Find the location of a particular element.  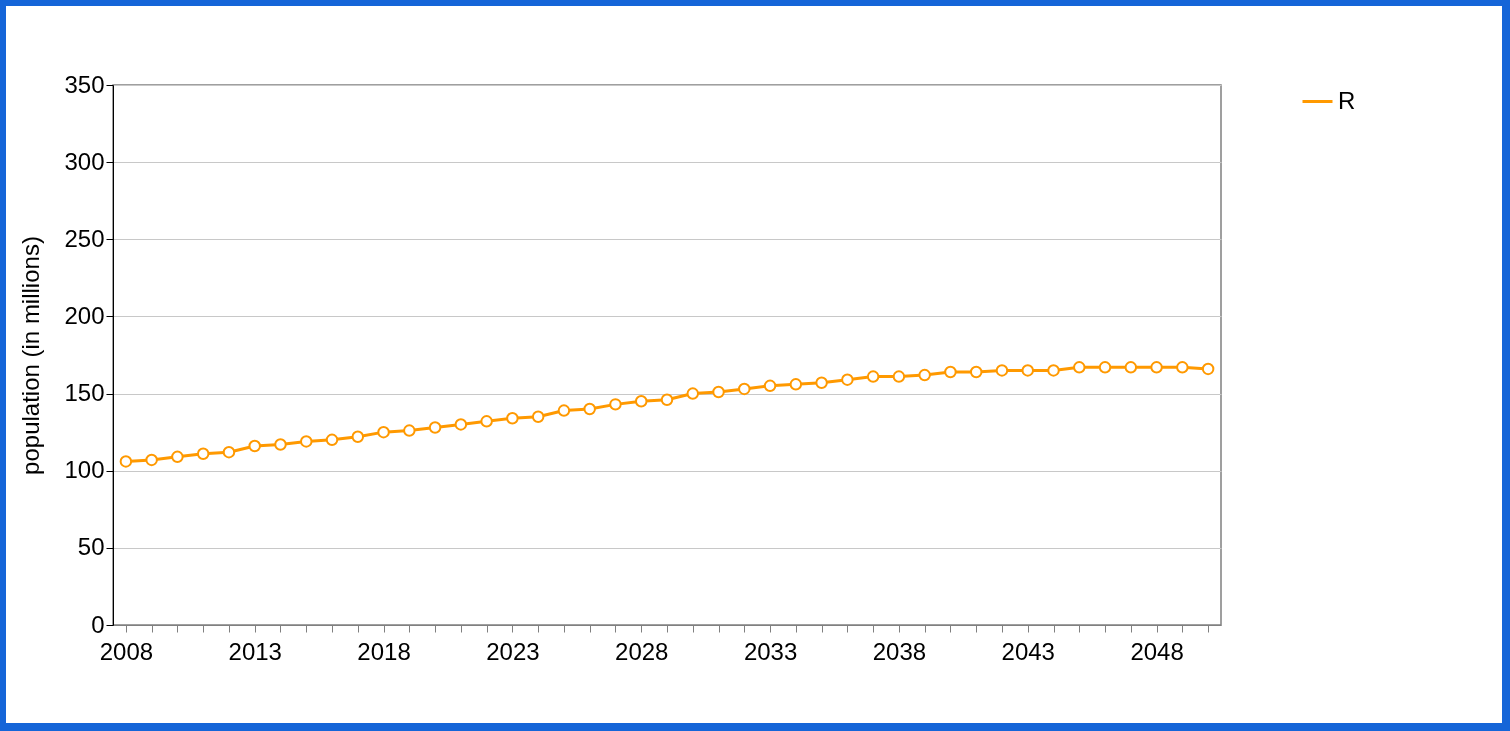

legend-label: R is located at coordinates (1347, 100).